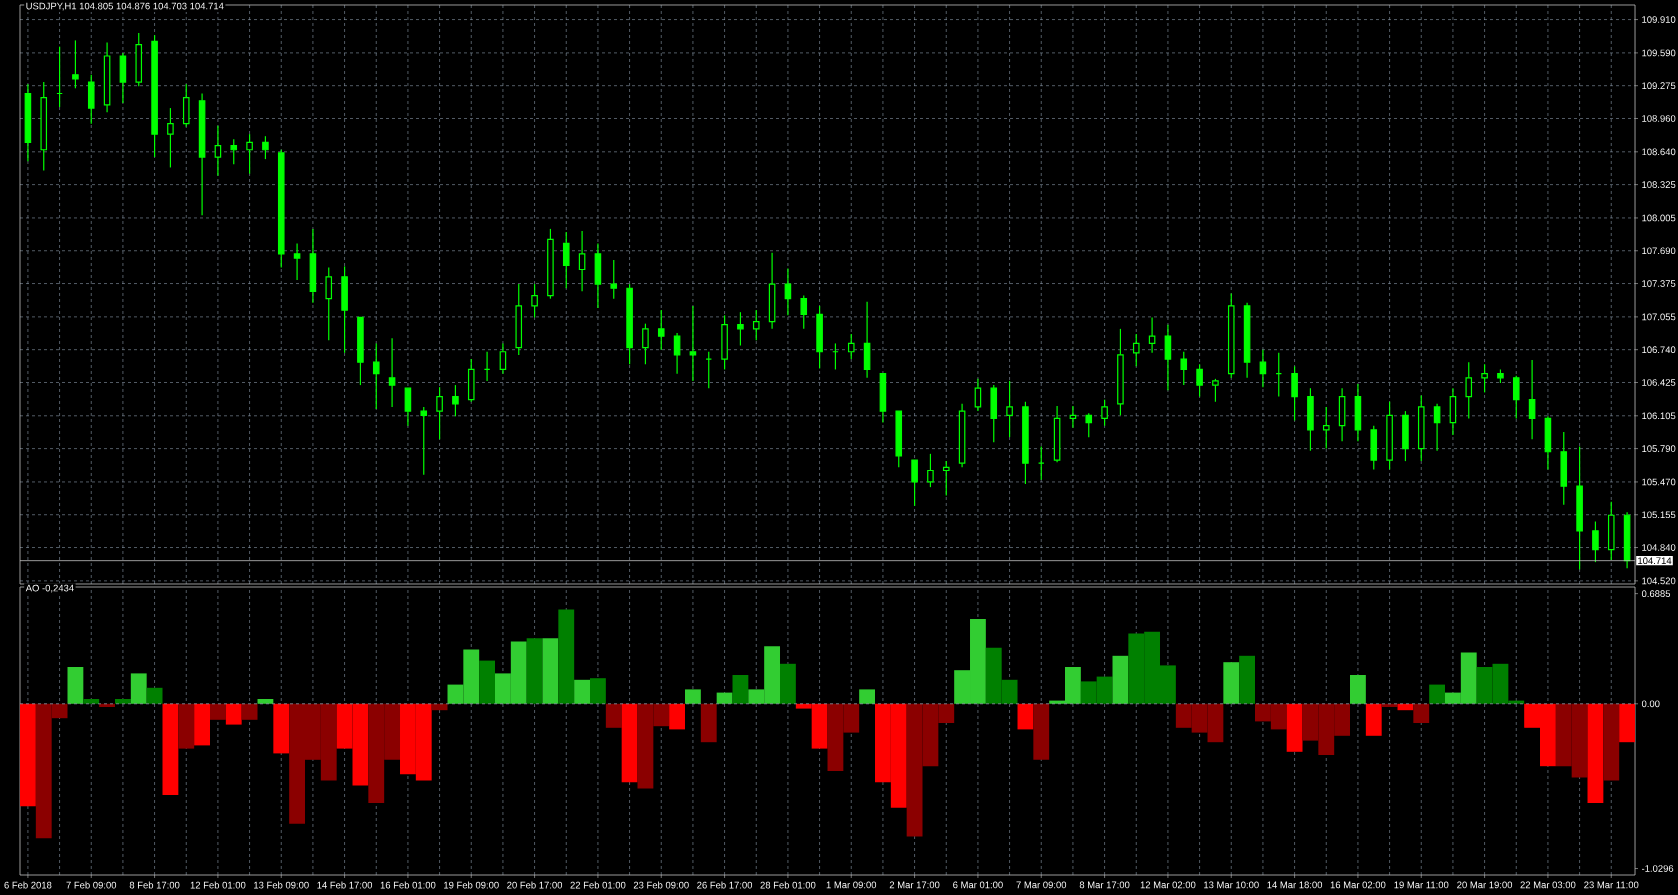  I want to click on x-tick-label: 13 Feb 09:00, so click(281, 885).